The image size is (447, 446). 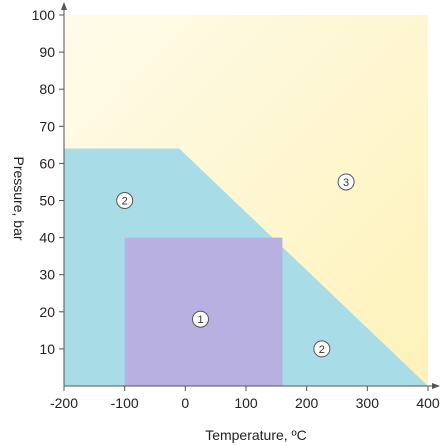 What do you see at coordinates (185, 403) in the screenshot?
I see `x-tick-label: 0` at bounding box center [185, 403].